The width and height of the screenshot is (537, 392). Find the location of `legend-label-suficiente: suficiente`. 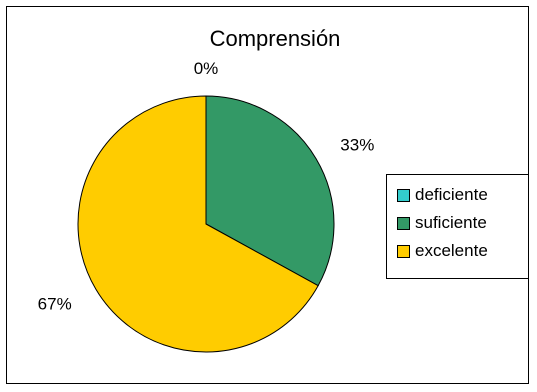

legend-label-suficiente: suficiente is located at coordinates (451, 222).